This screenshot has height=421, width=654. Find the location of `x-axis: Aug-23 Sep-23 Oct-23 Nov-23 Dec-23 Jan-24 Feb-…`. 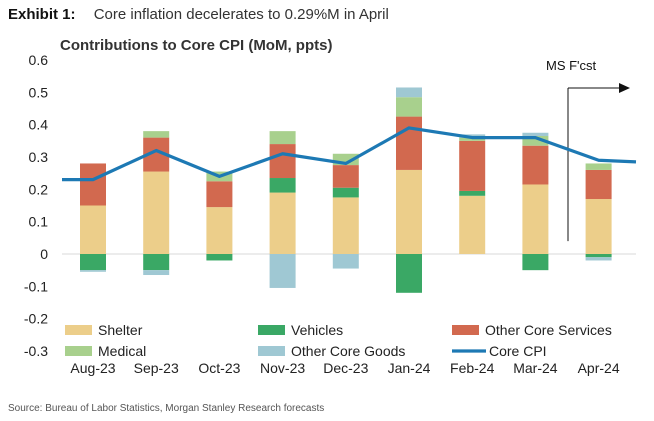

x-axis: Aug-23 Sep-23 Oct-23 Nov-23 Dec-23 Jan-24 Feb-… is located at coordinates (344, 368).